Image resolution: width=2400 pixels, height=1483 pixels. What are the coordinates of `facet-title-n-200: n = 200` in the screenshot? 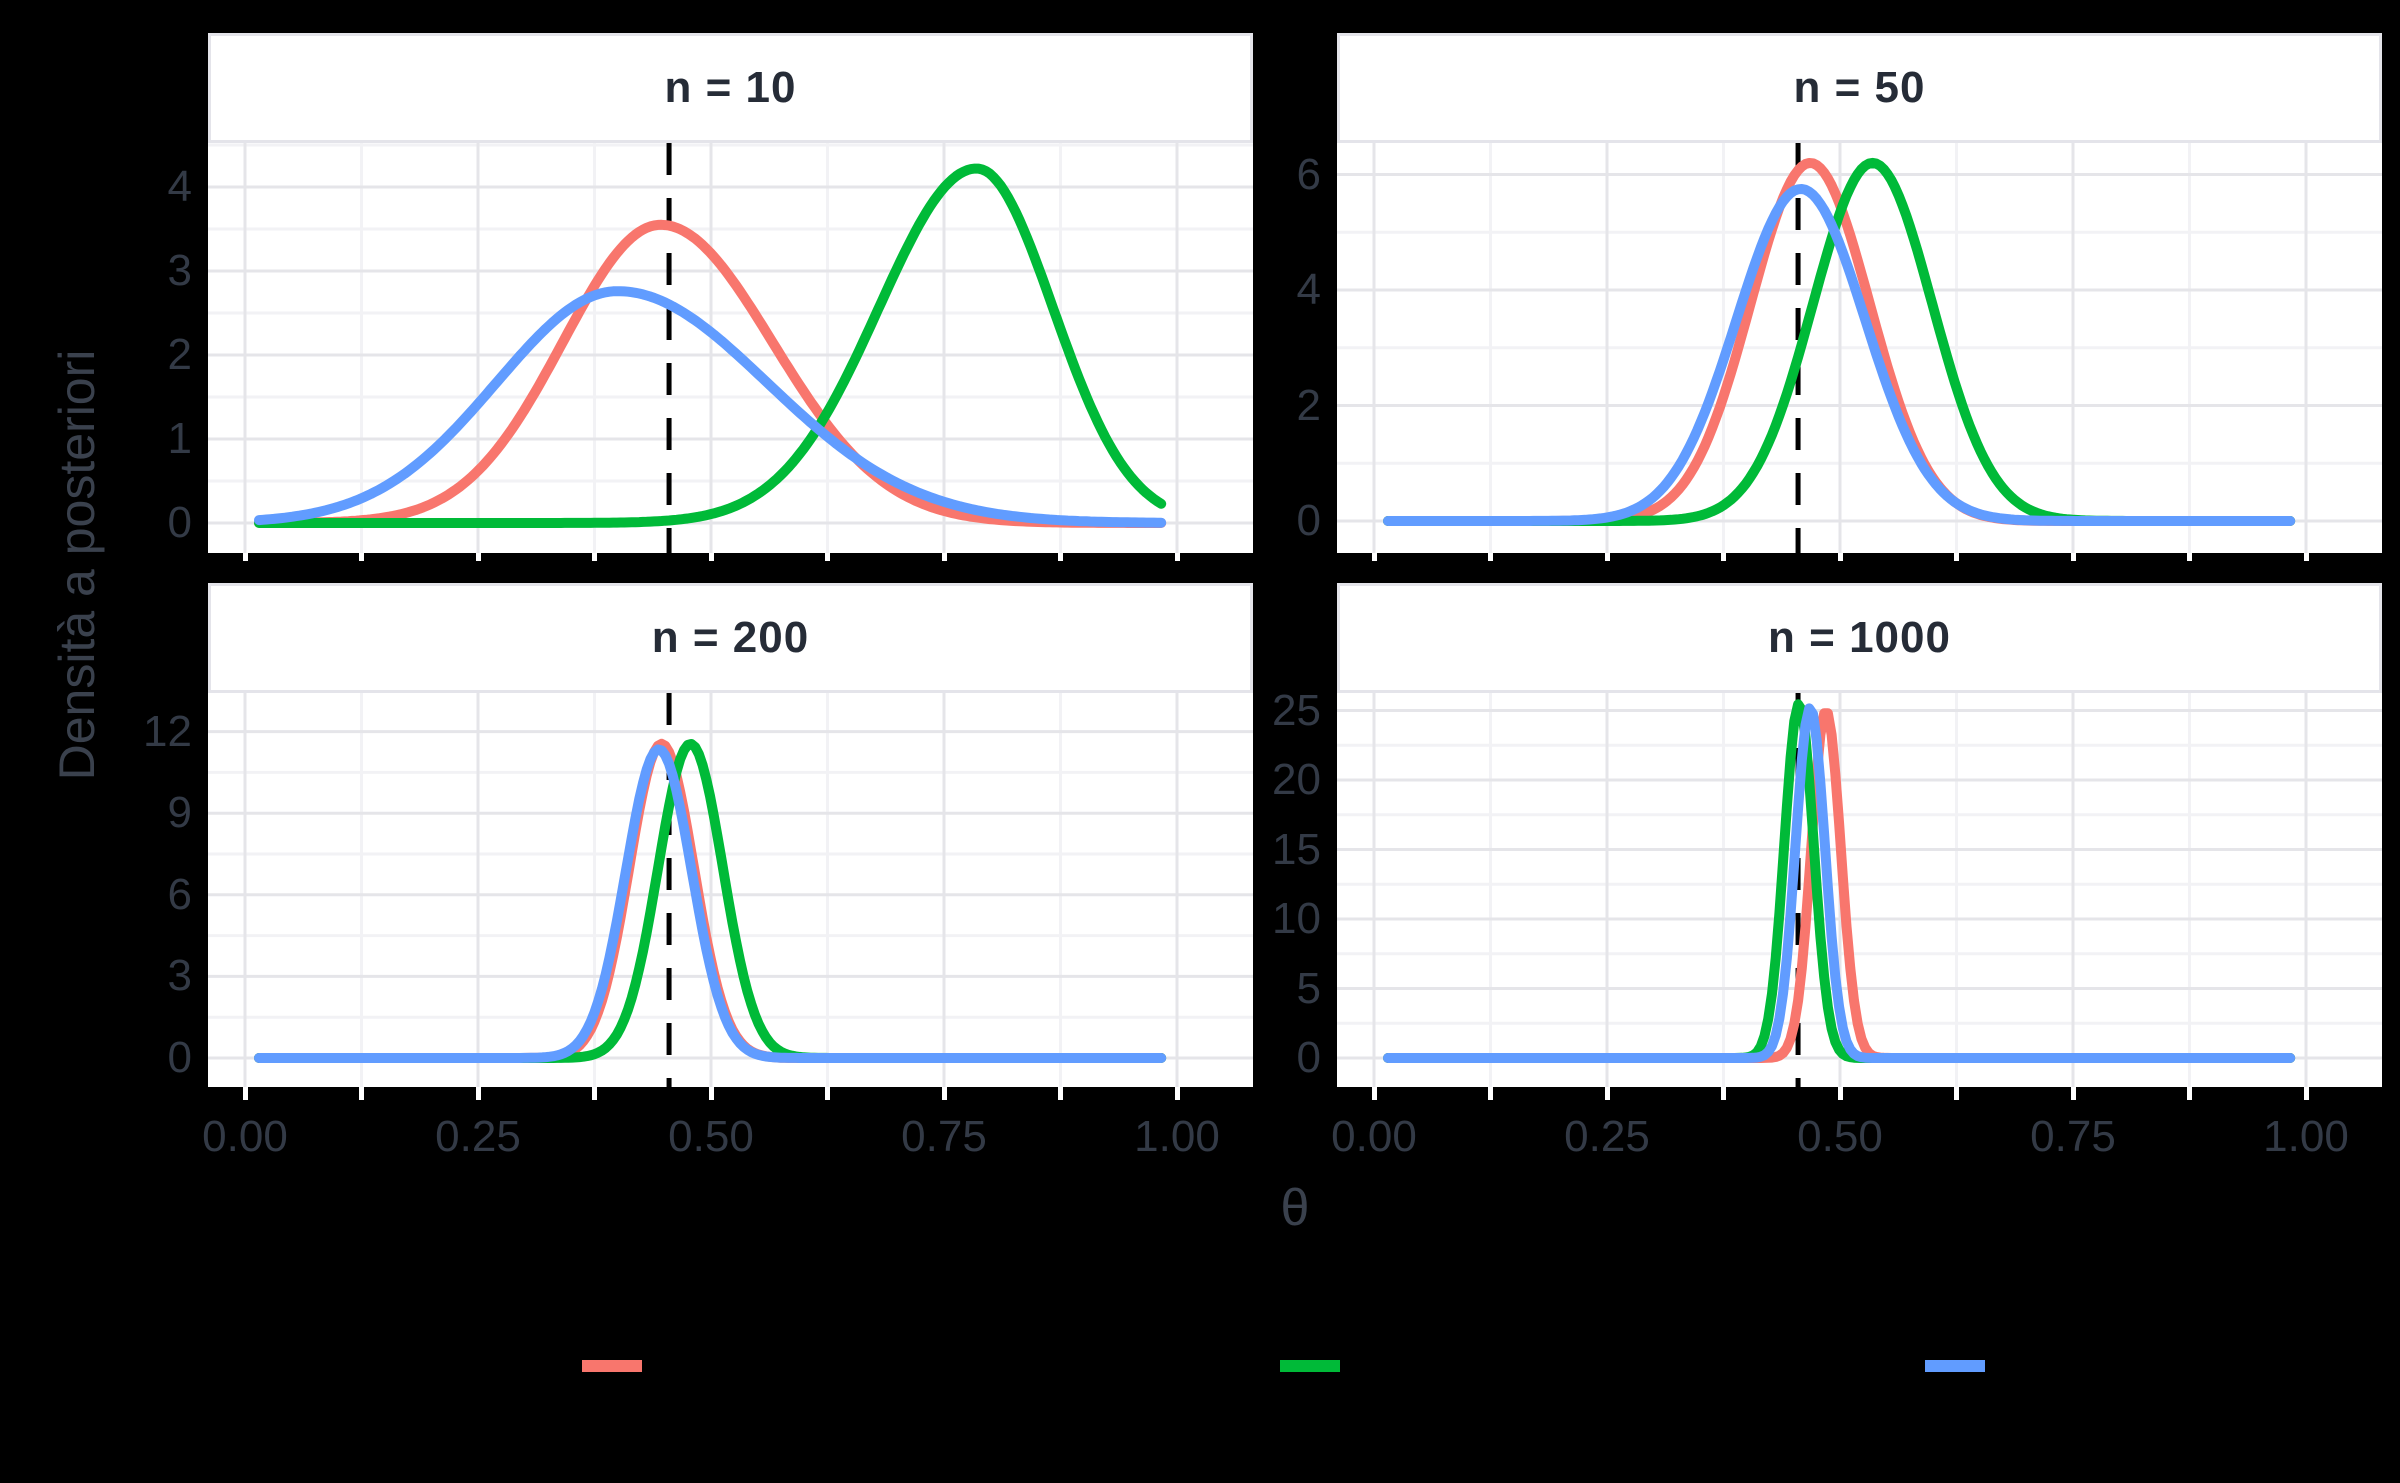 It's located at (730, 637).